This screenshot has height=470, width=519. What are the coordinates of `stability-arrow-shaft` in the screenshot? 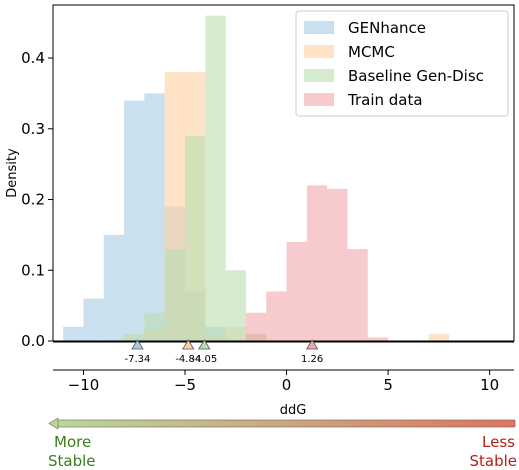 It's located at (286, 423).